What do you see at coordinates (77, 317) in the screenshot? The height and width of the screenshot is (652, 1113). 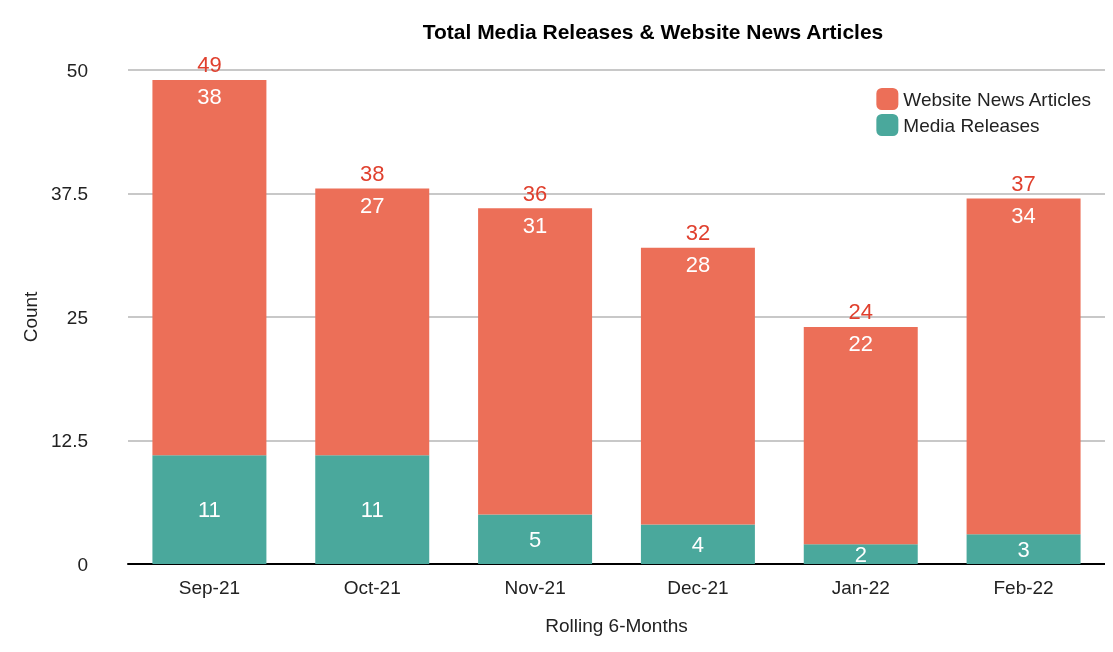 I see `y-tick-label: 25` at bounding box center [77, 317].